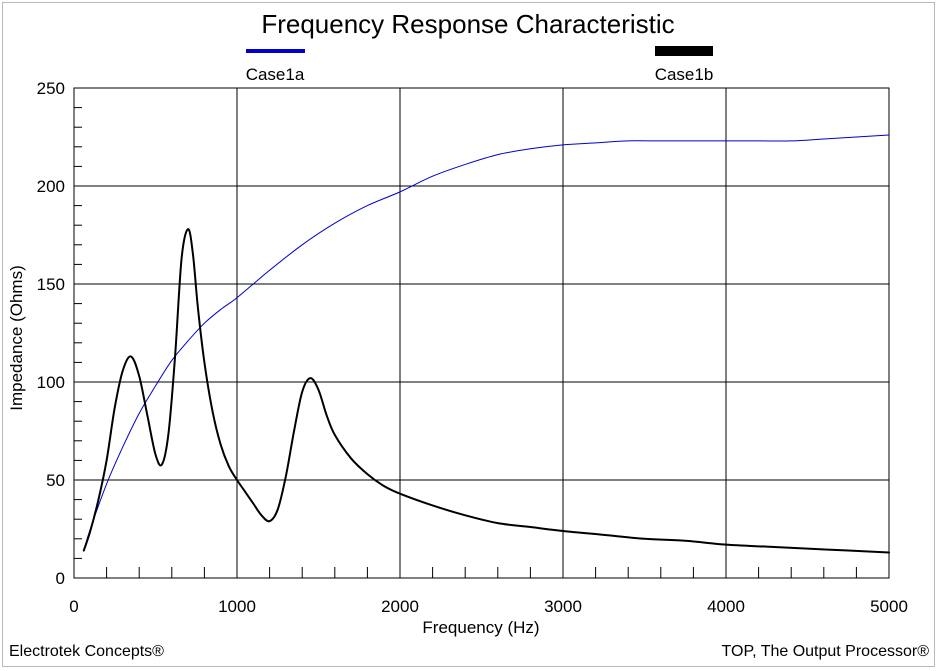 The image size is (939, 671). Describe the element at coordinates (480, 627) in the screenshot. I see `x-axis-label: Frequency (Hz)` at that location.